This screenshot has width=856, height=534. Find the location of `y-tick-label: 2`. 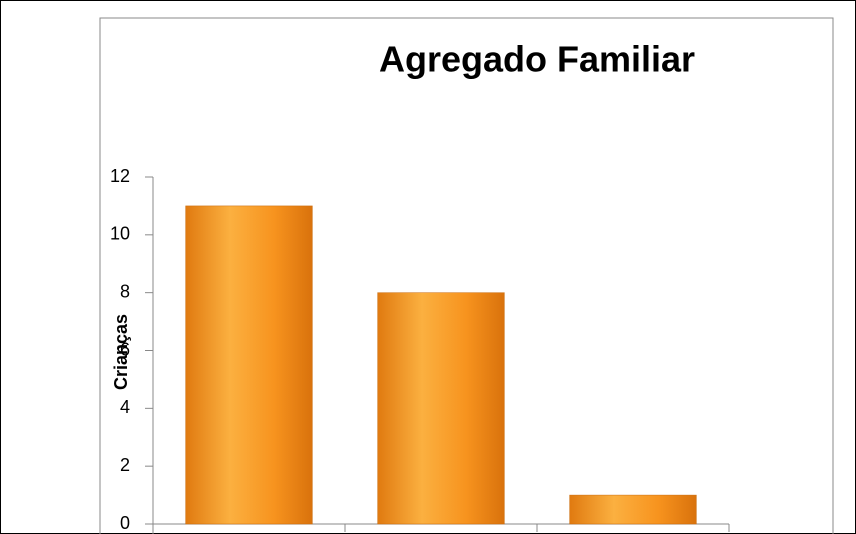

y-tick-label: 2 is located at coordinates (125, 465).